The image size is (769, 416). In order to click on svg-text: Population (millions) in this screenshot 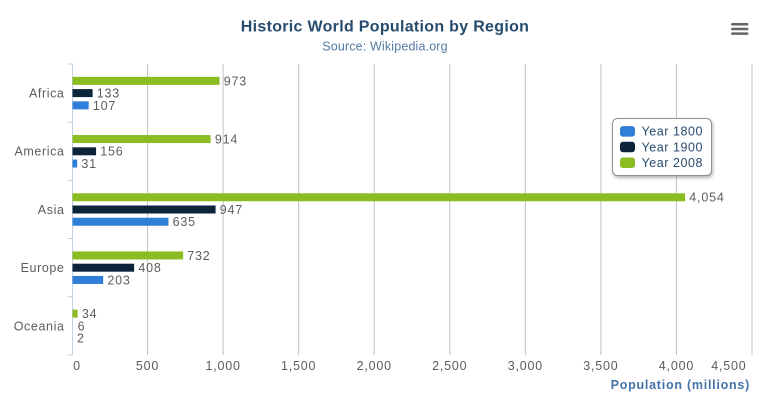, I will do `click(680, 385)`.